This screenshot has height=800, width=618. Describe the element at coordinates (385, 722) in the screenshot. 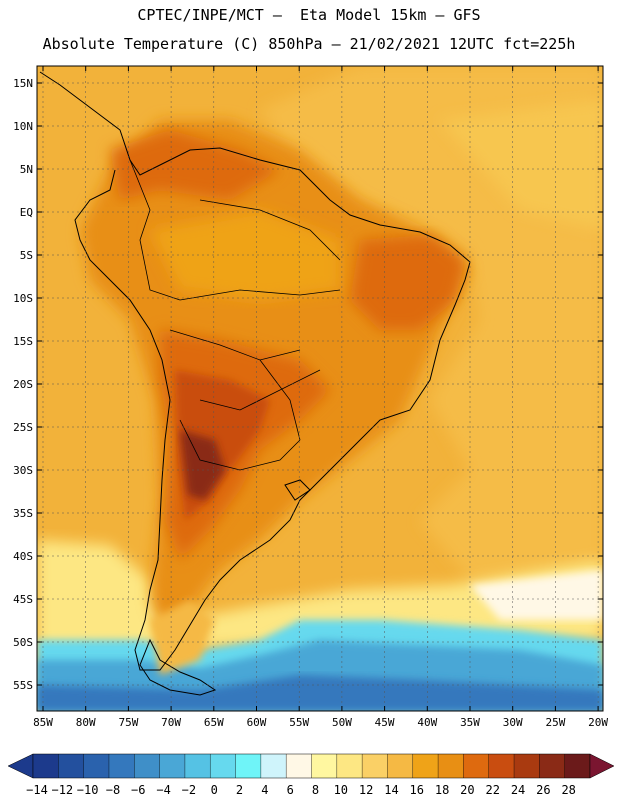

I see `lon-label: 45W` at that location.